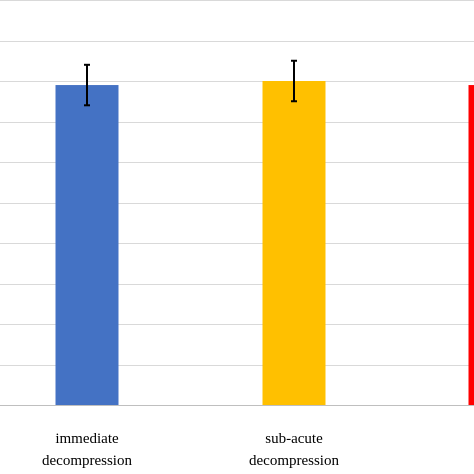 The height and width of the screenshot is (474, 474). What do you see at coordinates (294, 450) in the screenshot?
I see `x-tick-label: sub-acute decompression` at bounding box center [294, 450].